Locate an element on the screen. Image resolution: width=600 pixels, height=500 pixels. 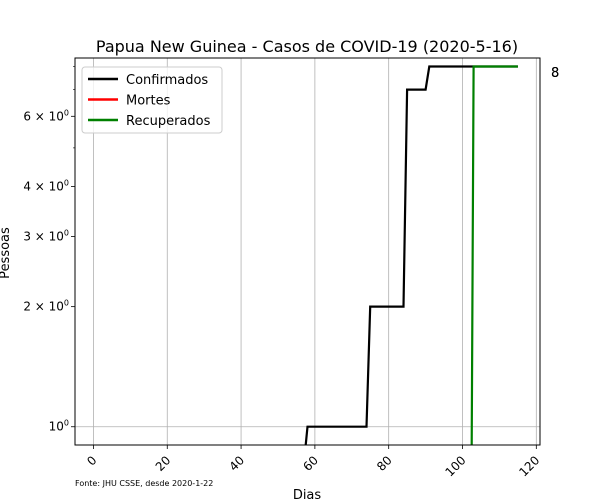
end-labels: 88 is located at coordinates (555, 73).